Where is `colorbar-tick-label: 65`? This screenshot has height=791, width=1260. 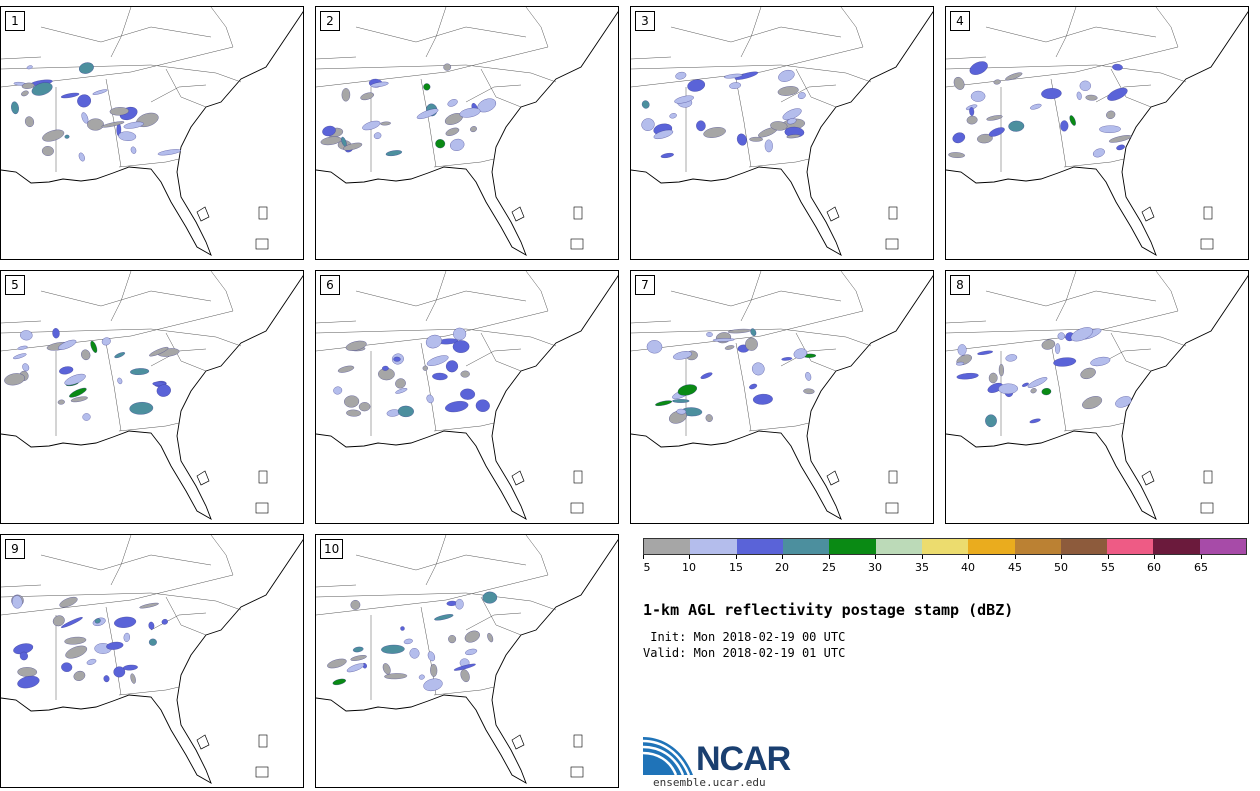 colorbar-tick-label: 65 is located at coordinates (1201, 567).